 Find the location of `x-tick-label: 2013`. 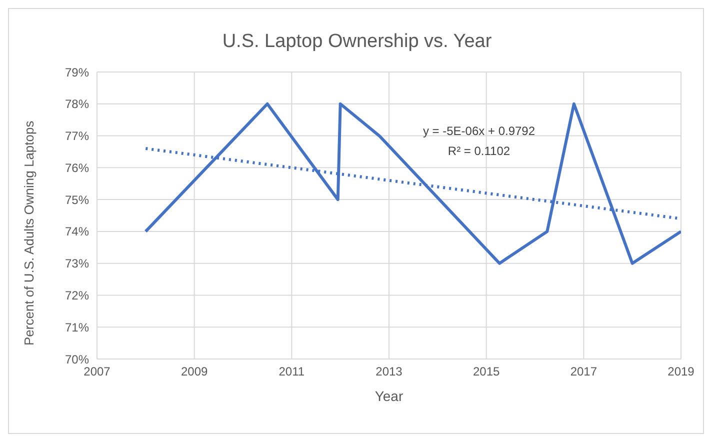

x-tick-label: 2013 is located at coordinates (389, 371).